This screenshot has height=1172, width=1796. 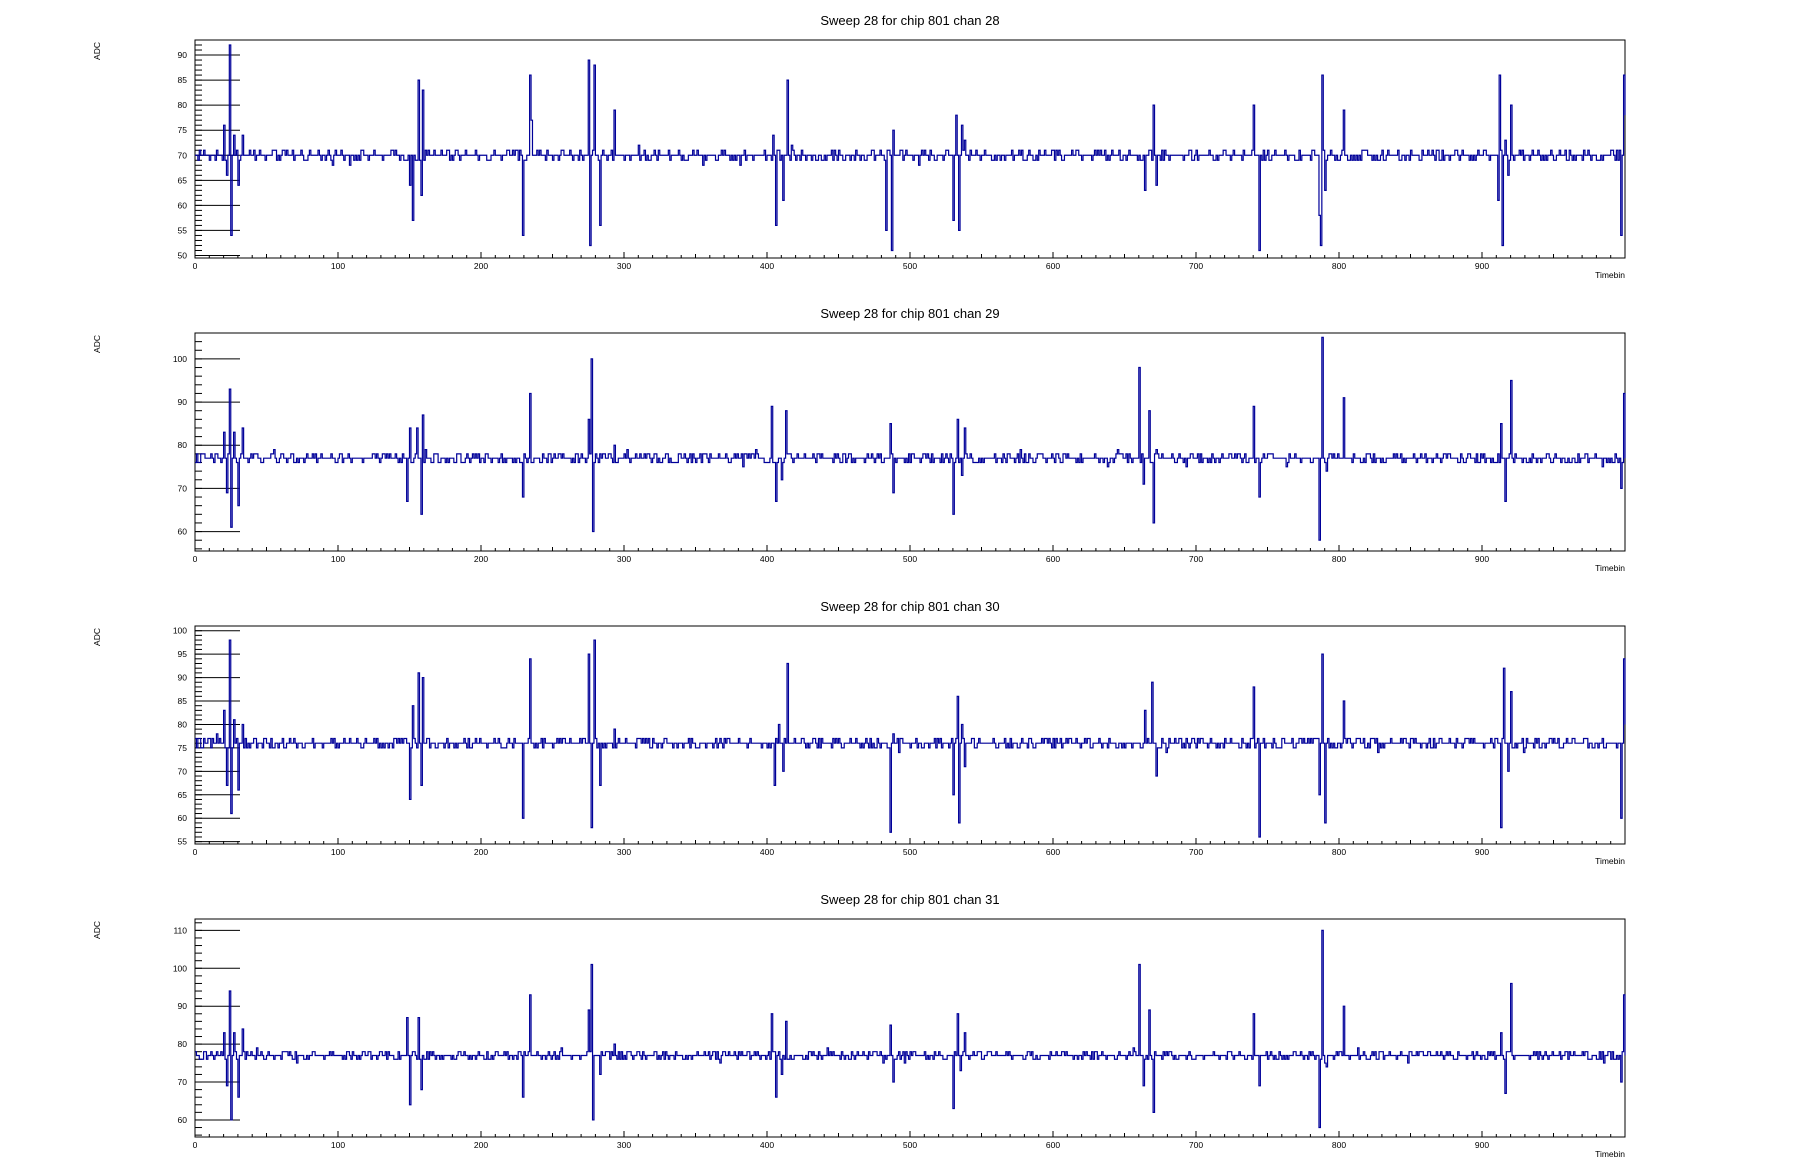 What do you see at coordinates (909, 313) in the screenshot?
I see `chart-title: Sweep 28 for chip 801 chan 29` at bounding box center [909, 313].